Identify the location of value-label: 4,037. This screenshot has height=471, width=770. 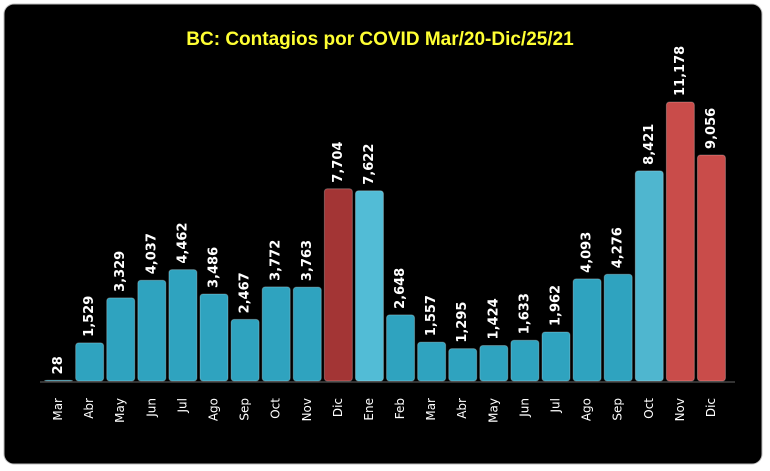
(151, 253).